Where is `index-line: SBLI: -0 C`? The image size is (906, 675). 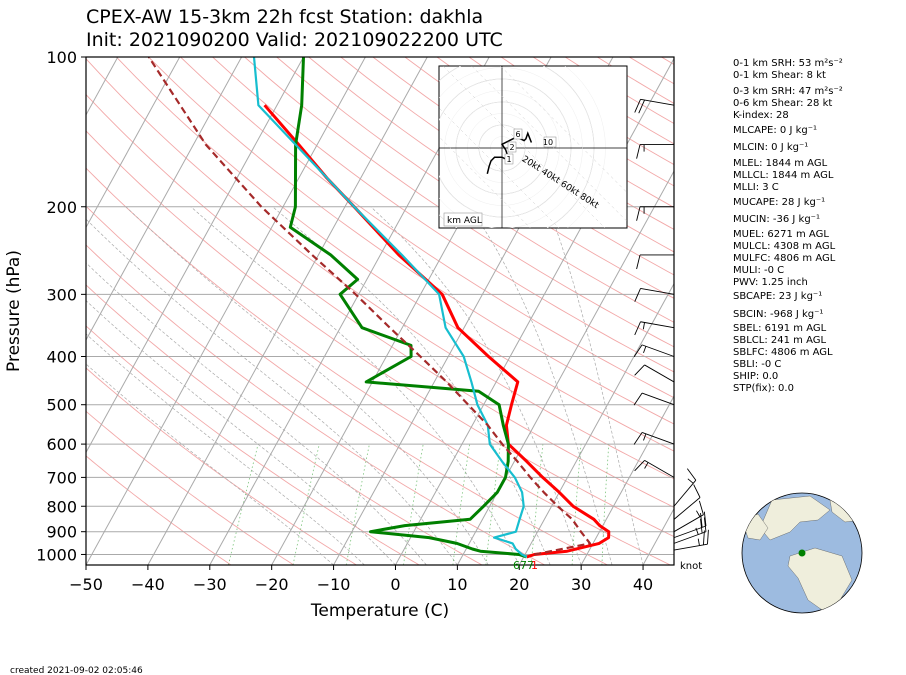 index-line: SBLI: -0 C is located at coordinates (757, 364).